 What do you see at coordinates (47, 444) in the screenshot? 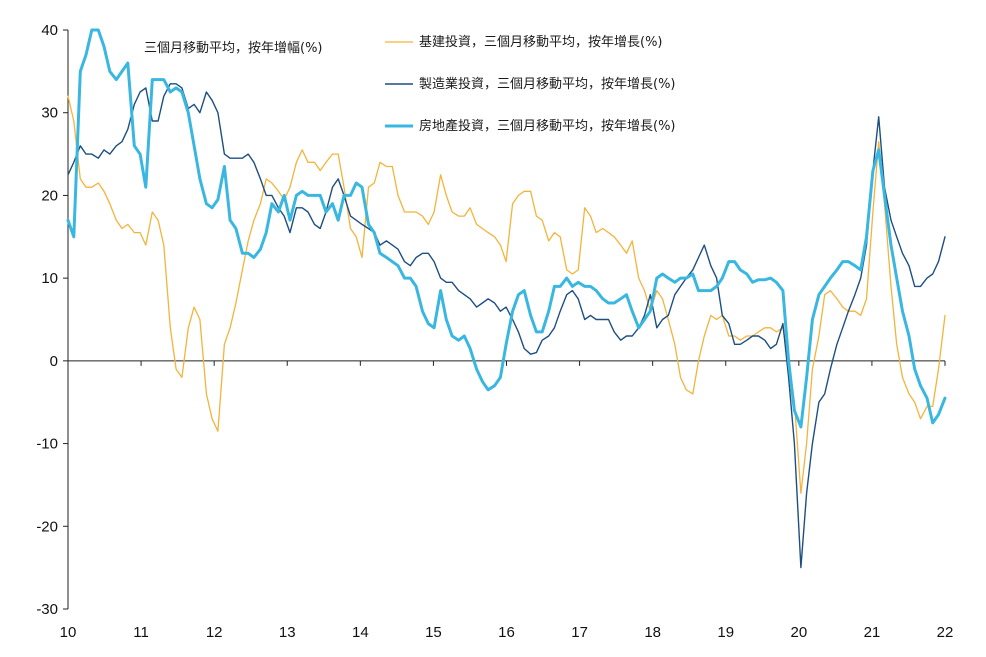
I see `y-tick-label: -10` at bounding box center [47, 444].